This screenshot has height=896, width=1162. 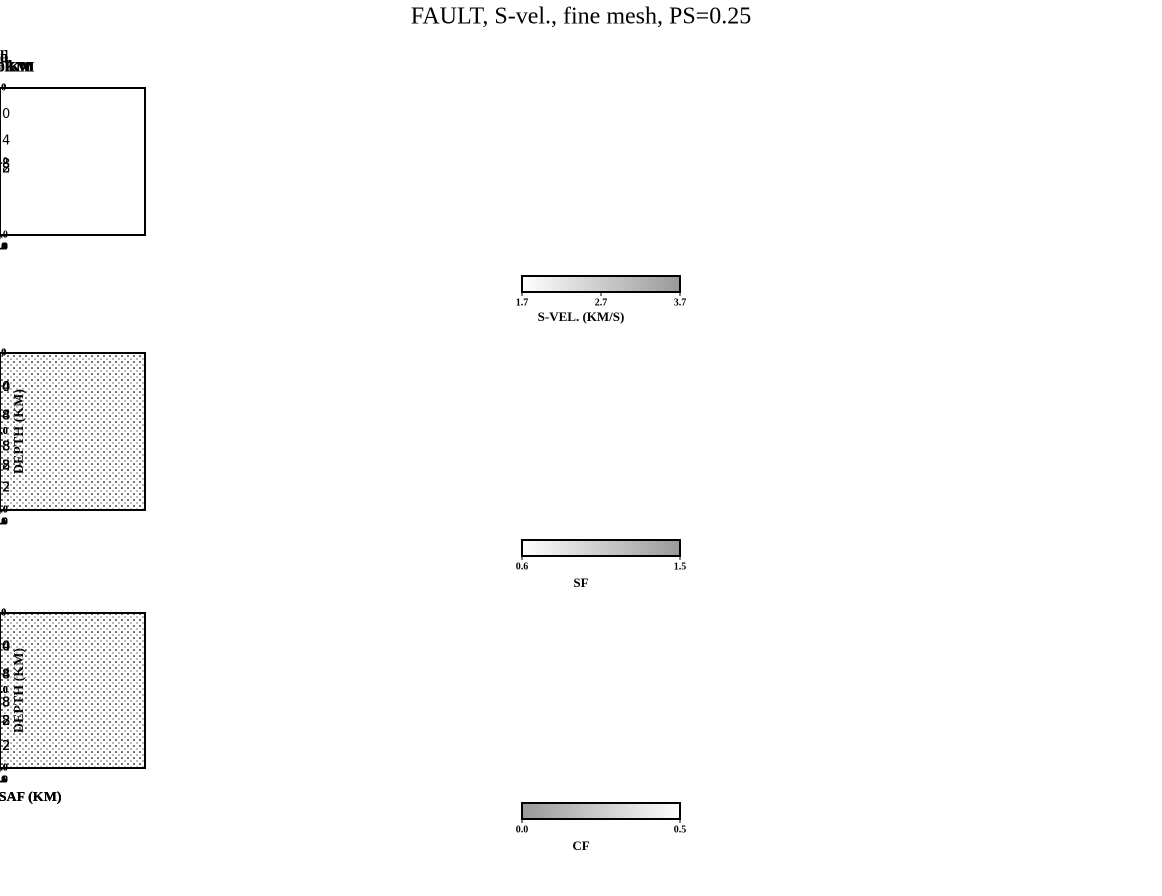 I want to click on panel-subtitle: Y=-5 KM, so click(x=15, y=67).